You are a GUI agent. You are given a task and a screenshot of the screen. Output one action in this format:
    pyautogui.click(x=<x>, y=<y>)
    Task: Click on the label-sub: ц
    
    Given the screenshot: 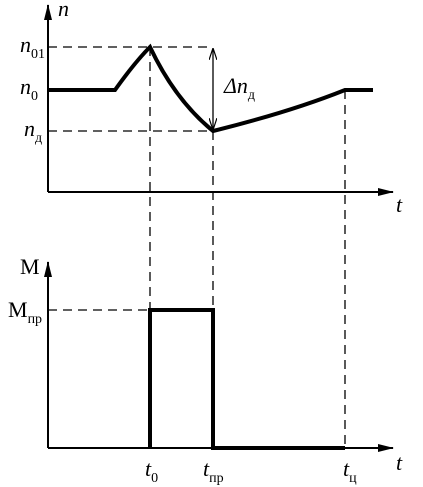 What is the action you would take?
    pyautogui.click(x=353, y=478)
    